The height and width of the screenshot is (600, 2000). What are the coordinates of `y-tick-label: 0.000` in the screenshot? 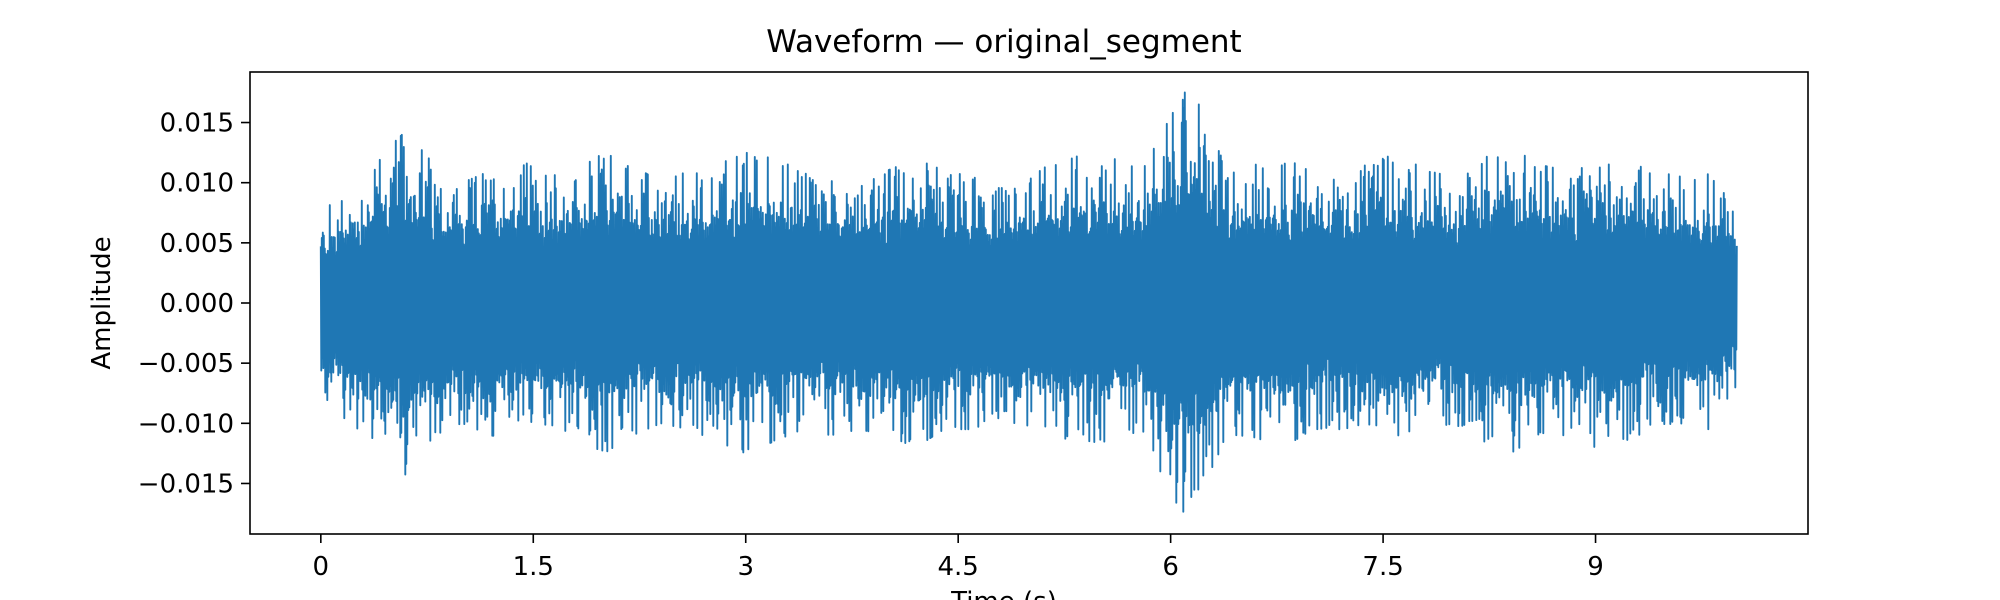 It's located at (197, 304).